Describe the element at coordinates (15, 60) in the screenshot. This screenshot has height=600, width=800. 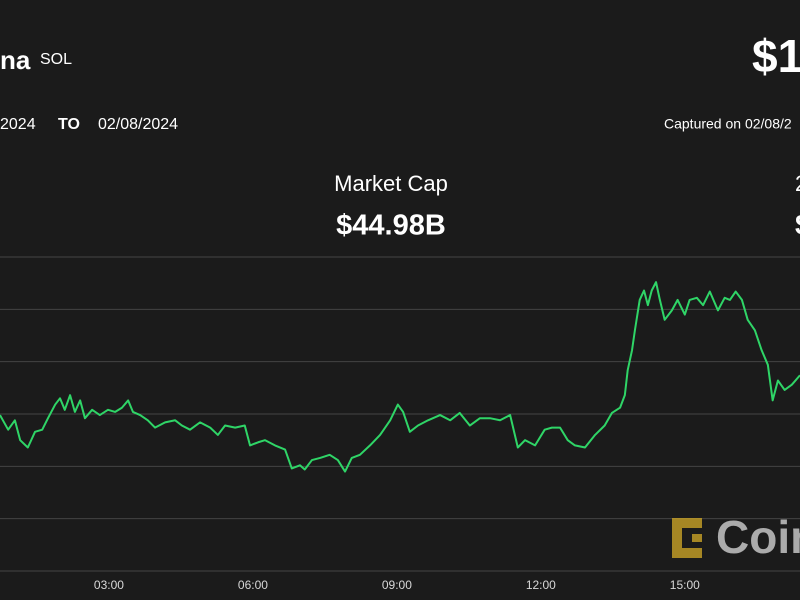
I see `asset-name: na` at that location.